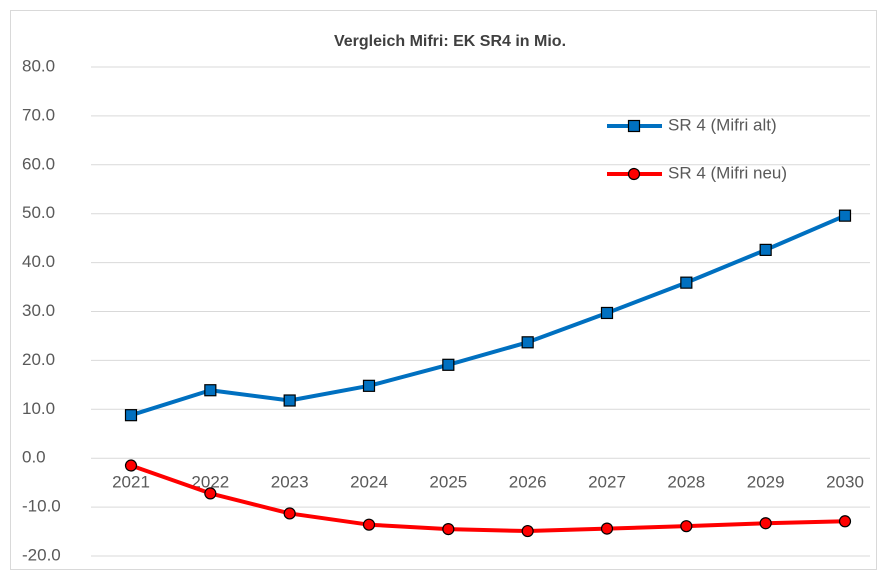 This screenshot has width=887, height=580. What do you see at coordinates (290, 482) in the screenshot?
I see `x-tick-label: 2023` at bounding box center [290, 482].